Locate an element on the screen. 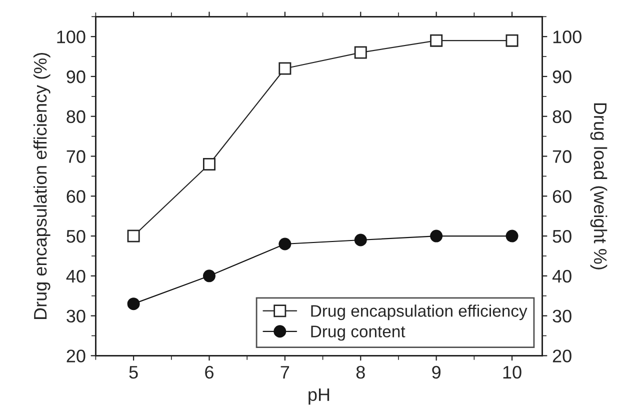 The image size is (638, 416). y2-tick-label: 30 is located at coordinates (562, 316).